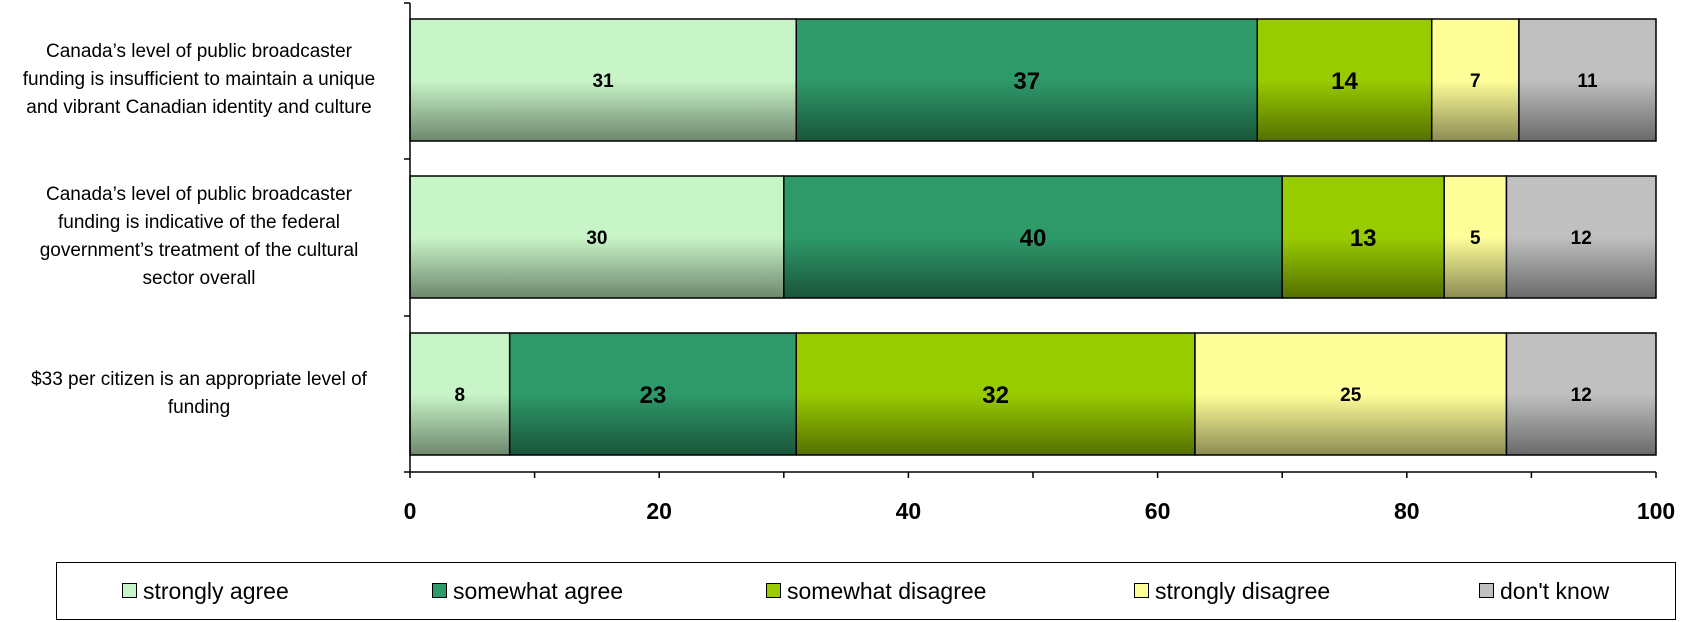 This screenshot has width=1681, height=622. Describe the element at coordinates (909, 511) in the screenshot. I see `x-tick-label: 40` at that location.